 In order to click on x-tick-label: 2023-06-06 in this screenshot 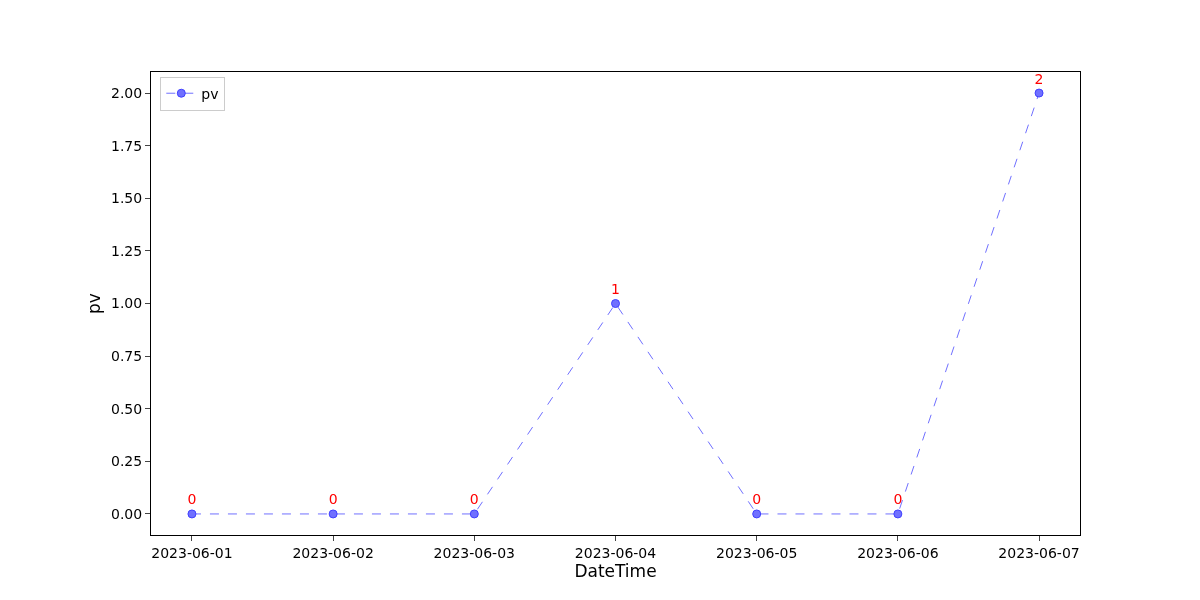, I will do `click(898, 552)`.